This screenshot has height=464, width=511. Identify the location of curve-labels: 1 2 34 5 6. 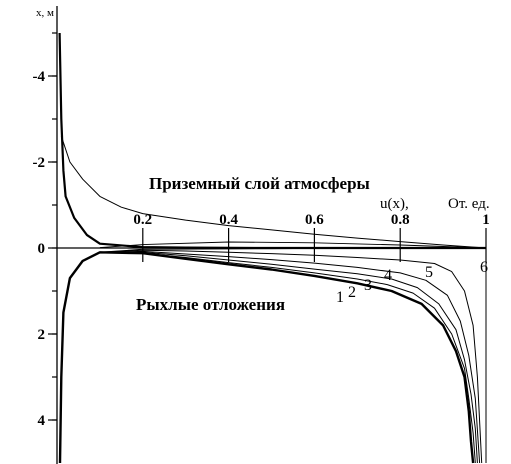
(412, 282).